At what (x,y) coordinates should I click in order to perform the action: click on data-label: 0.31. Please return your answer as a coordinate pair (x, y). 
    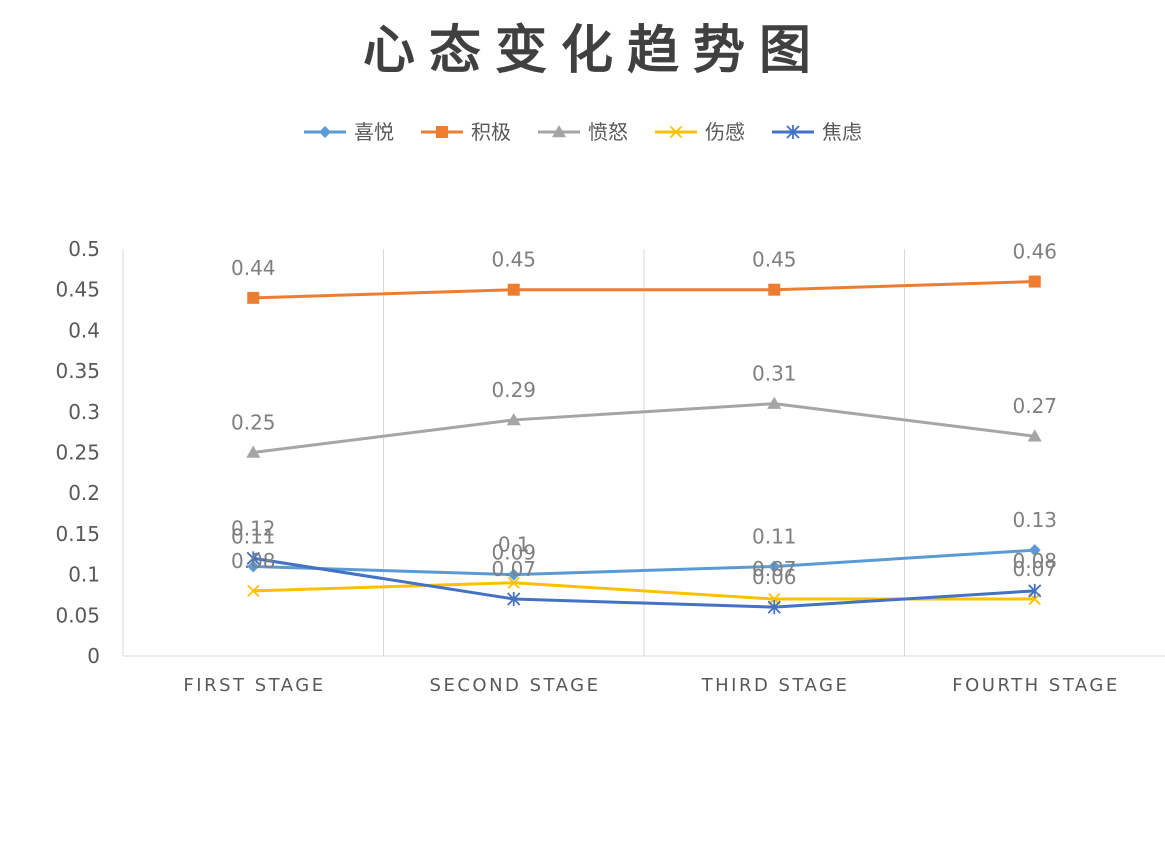
    Looking at the image, I should click on (774, 374).